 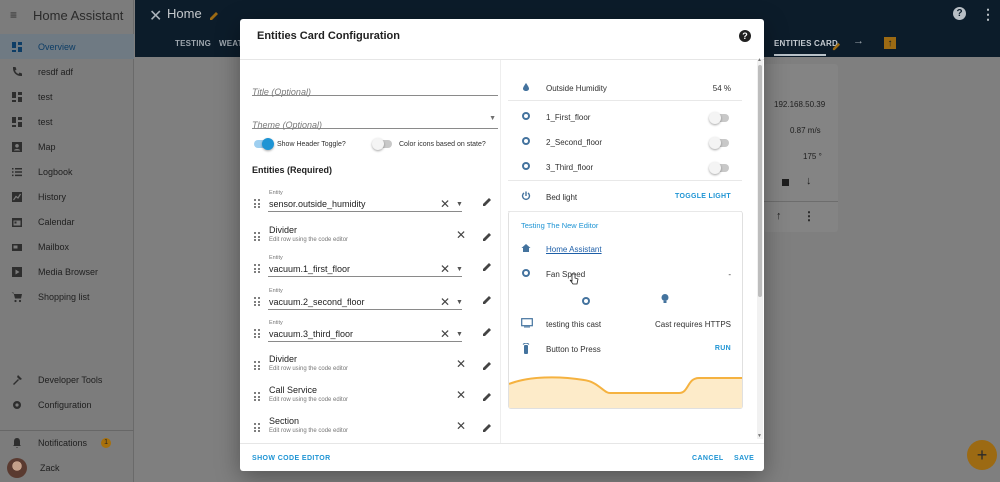 What do you see at coordinates (375, 301) in the screenshot?
I see `entity-row: Entity vacuum.2_second_floor ✕ ▼` at bounding box center [375, 301].